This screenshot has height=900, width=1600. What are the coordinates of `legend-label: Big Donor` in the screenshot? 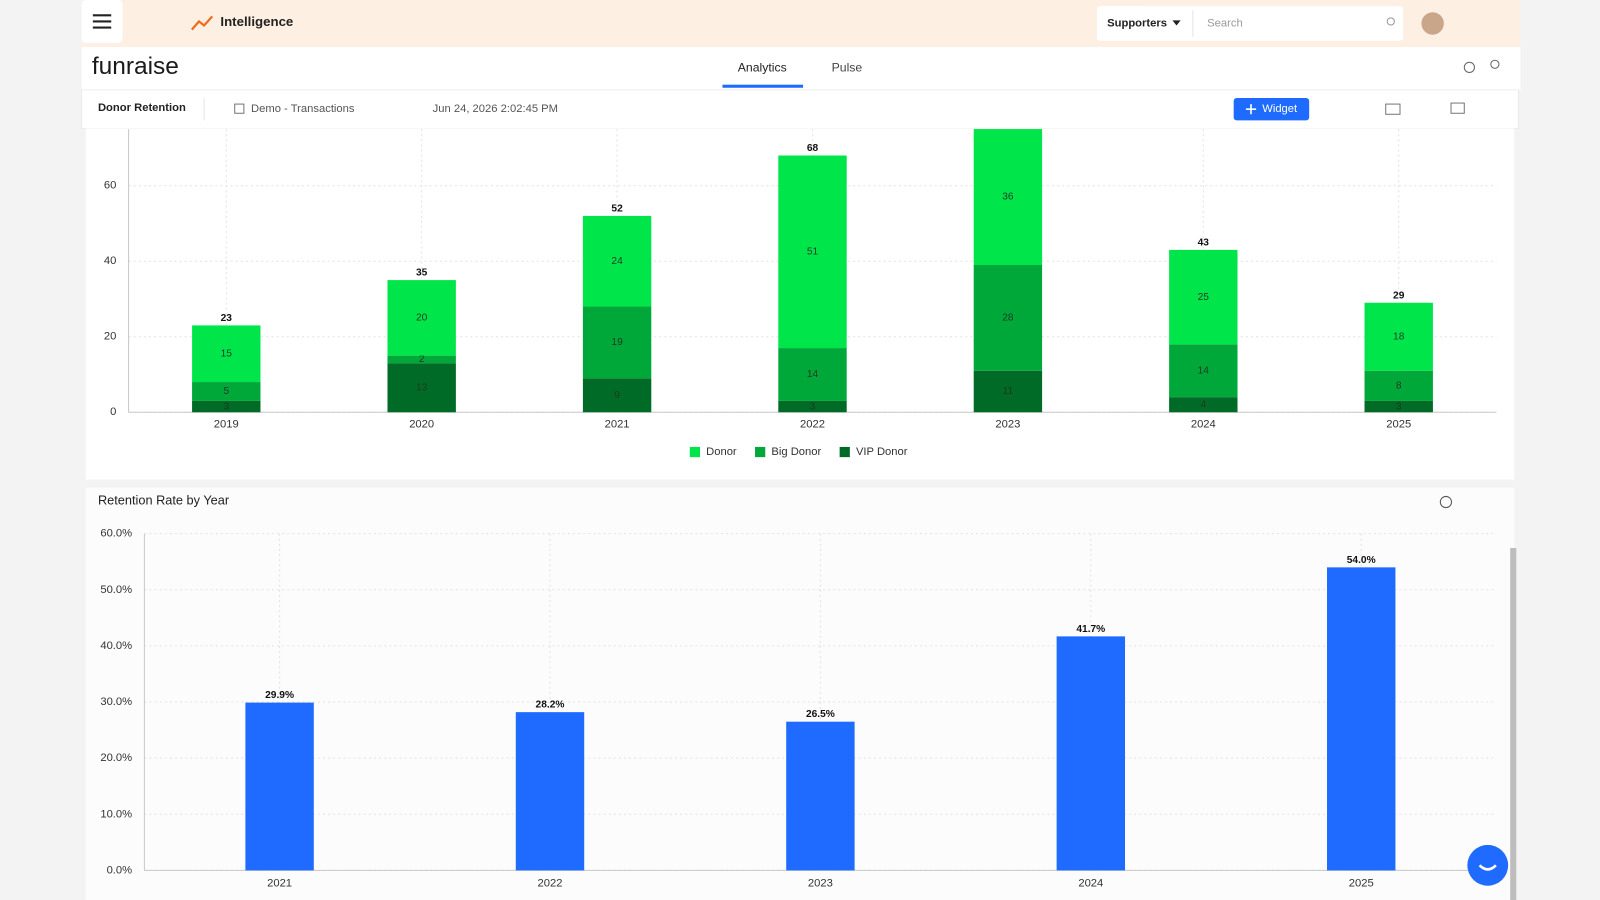 It's located at (796, 452).